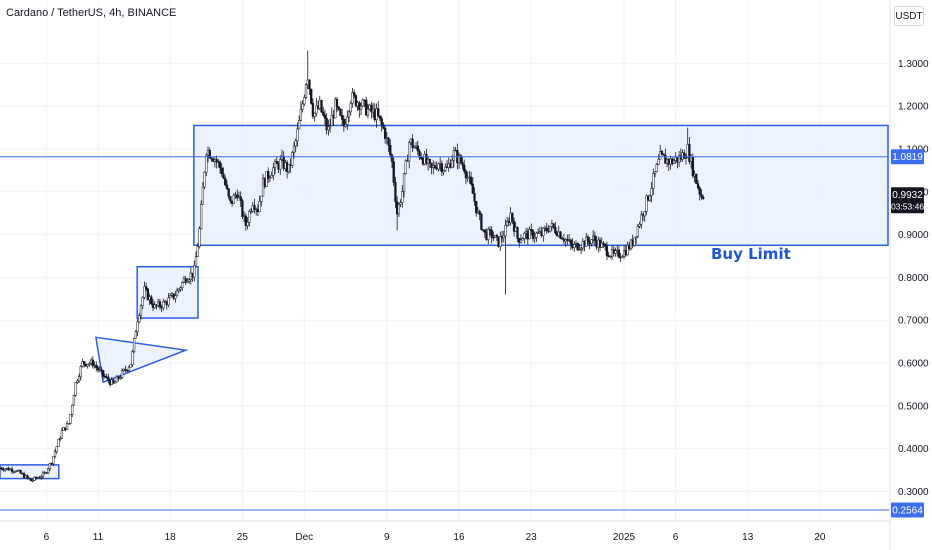 The width and height of the screenshot is (932, 550). What do you see at coordinates (91, 13) in the screenshot?
I see `symbol-title: Cardano / TetherUS, 4h, BINANCE` at bounding box center [91, 13].